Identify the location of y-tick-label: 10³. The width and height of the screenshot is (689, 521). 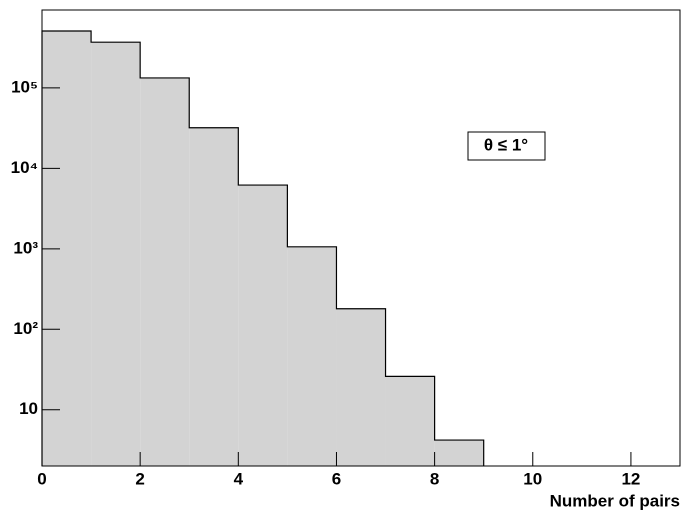
(25, 247).